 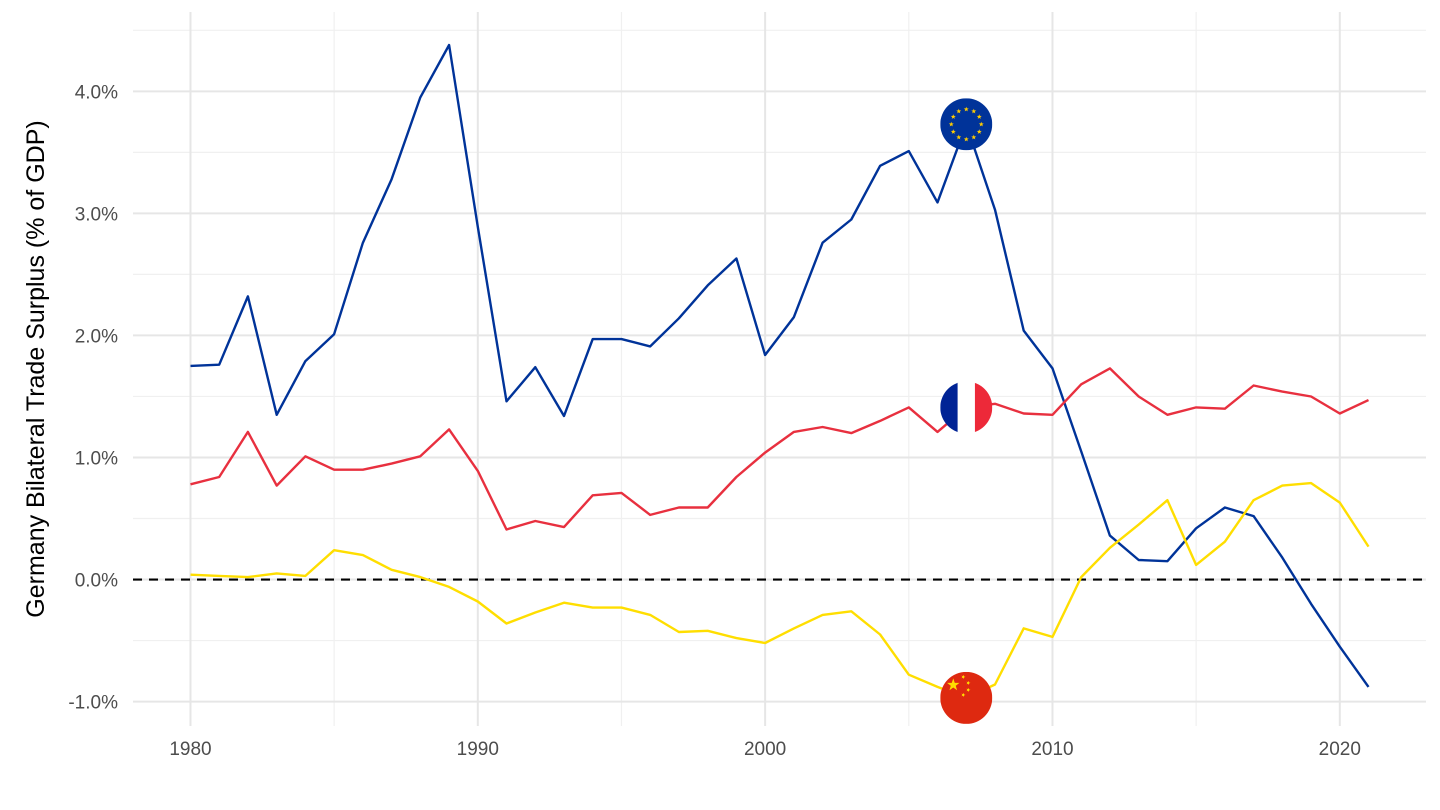 I want to click on china-flag-icon, so click(x=966, y=697).